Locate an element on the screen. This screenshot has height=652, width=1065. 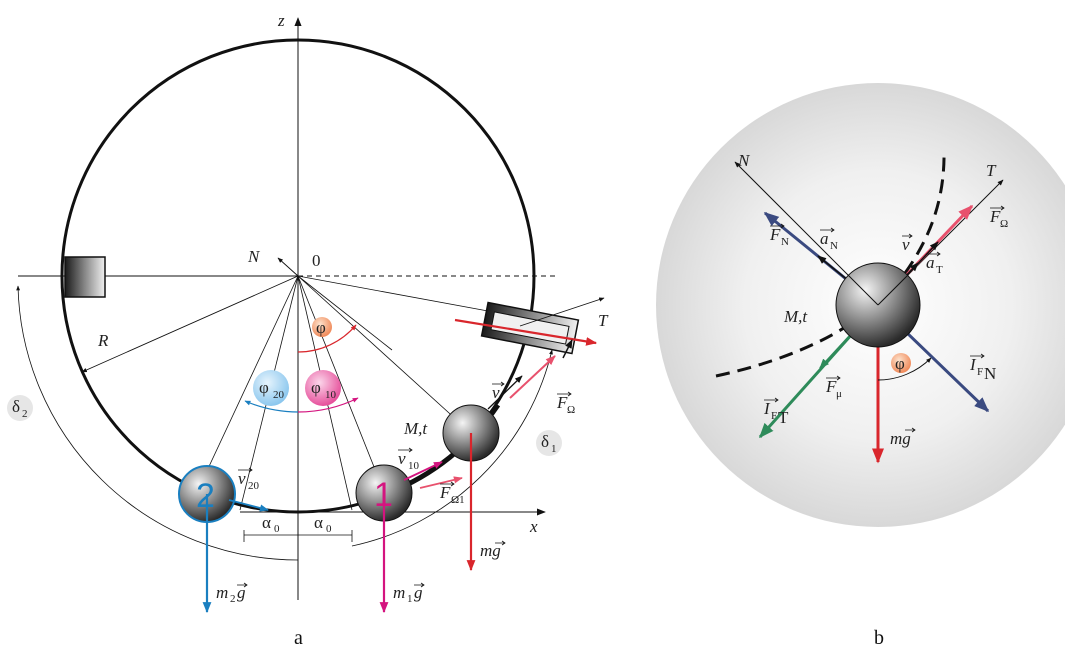
f-mu-label: F is located at coordinates (831, 386).